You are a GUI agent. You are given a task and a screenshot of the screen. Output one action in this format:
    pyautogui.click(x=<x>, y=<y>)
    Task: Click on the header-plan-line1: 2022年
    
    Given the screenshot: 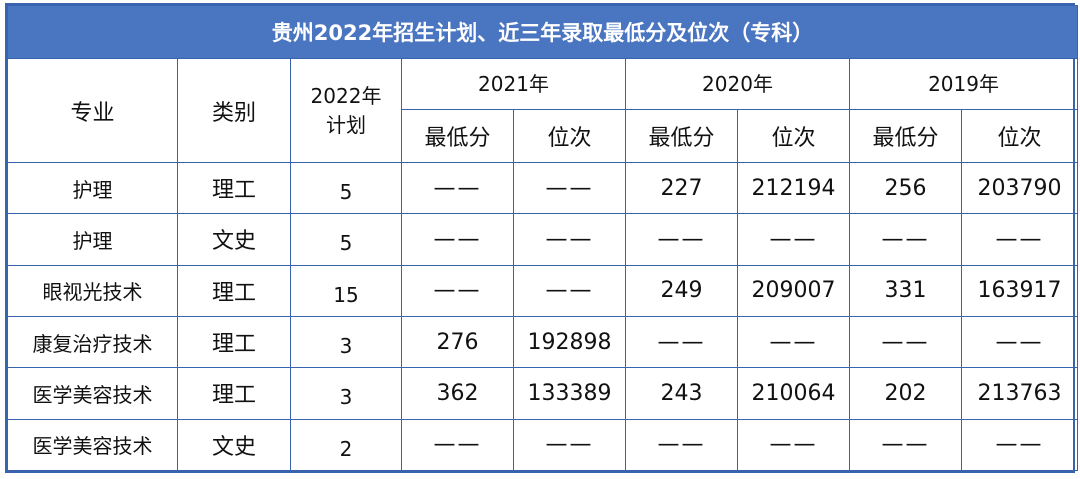 What is the action you would take?
    pyautogui.click(x=346, y=95)
    